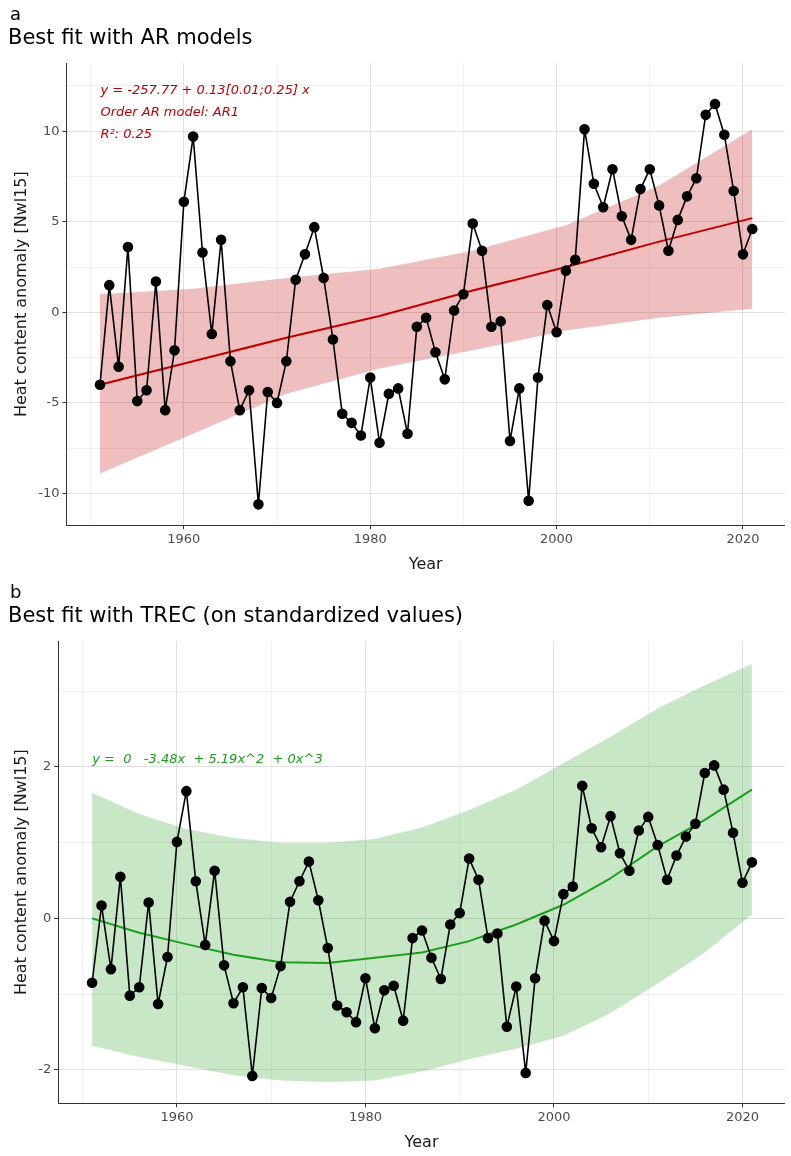 This screenshot has height=1156, width=791. What do you see at coordinates (130, 37) in the screenshot?
I see `chart-title: Best fit with AR models` at bounding box center [130, 37].